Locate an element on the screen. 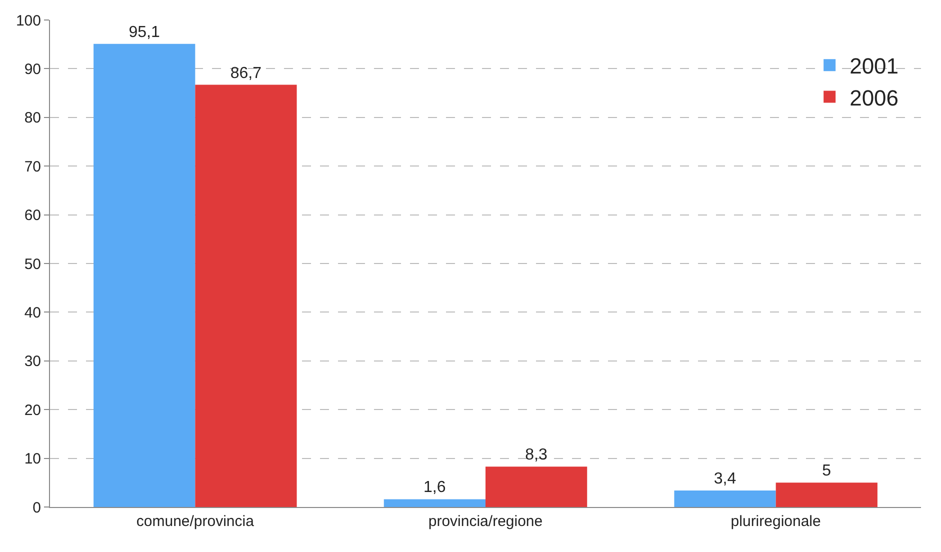 This screenshot has width=941, height=552. x-tick-label: provincia/regione is located at coordinates (485, 521).